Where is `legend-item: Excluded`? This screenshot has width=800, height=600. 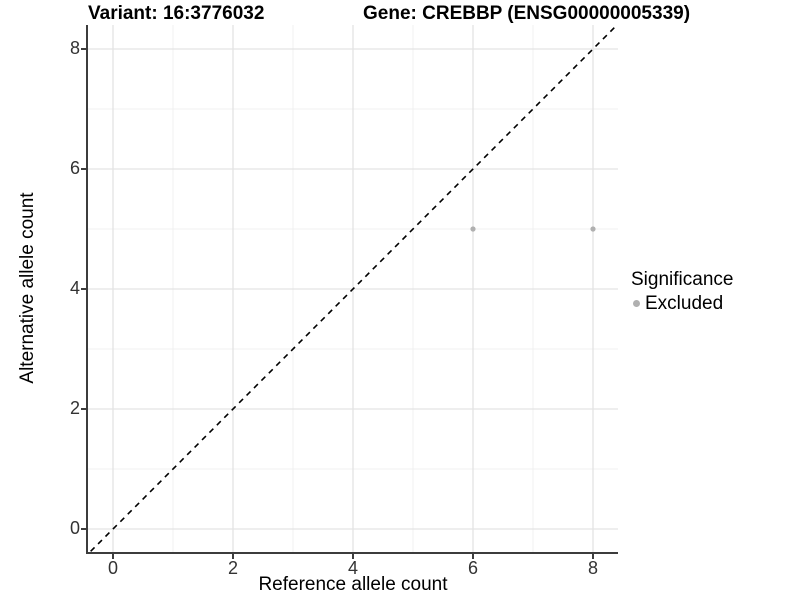
legend-item: Excluded is located at coordinates (682, 303).